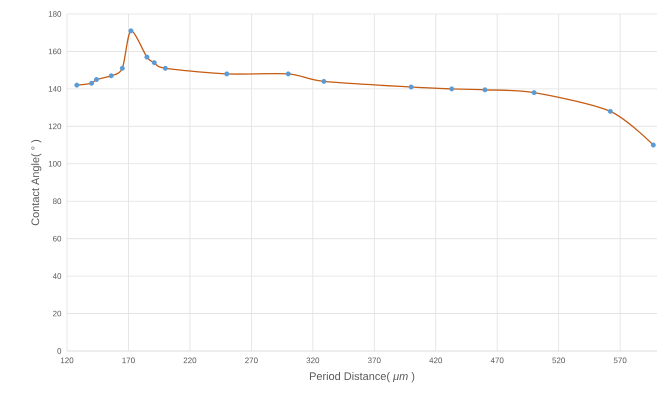  Describe the element at coordinates (362, 377) in the screenshot. I see `x-axis-title: Period Distance( μm )` at that location.